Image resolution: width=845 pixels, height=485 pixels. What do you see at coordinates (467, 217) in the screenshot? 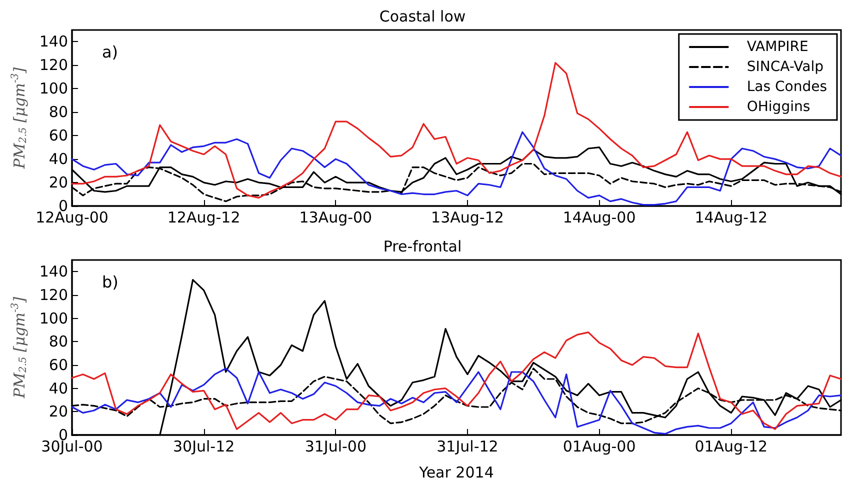
I see `x-tick-label: 13Aug-12` at bounding box center [467, 217].